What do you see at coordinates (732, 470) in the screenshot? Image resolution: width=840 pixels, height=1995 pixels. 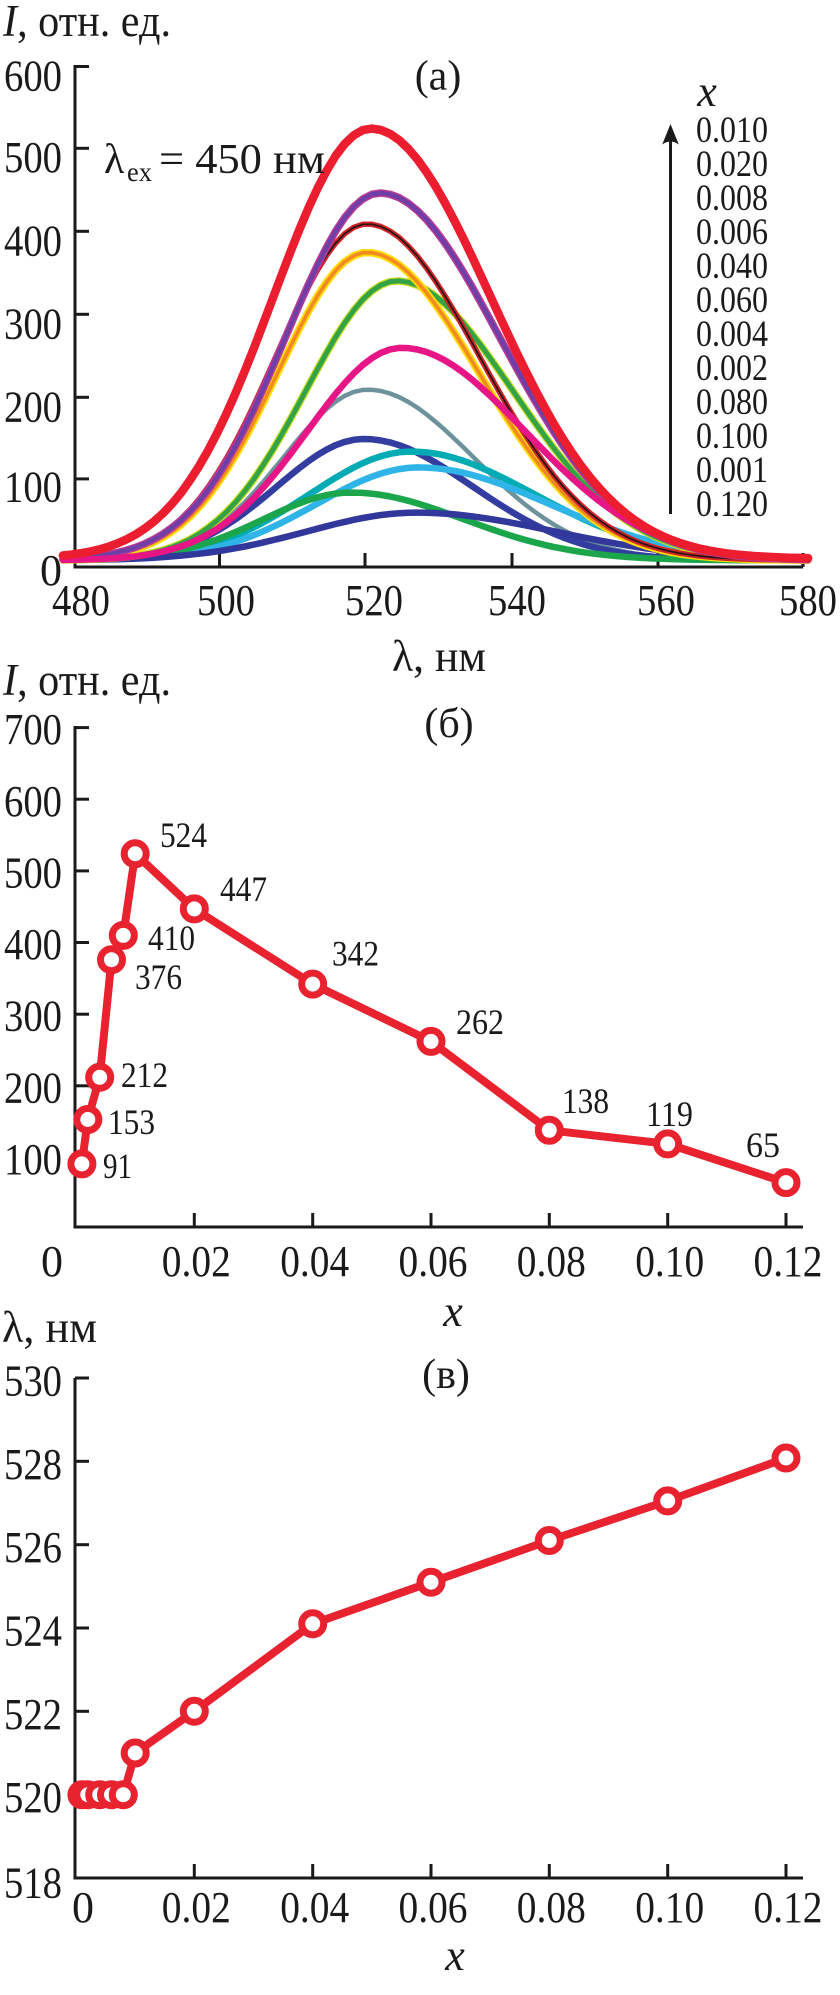 I see `svg-text: 0.001` at bounding box center [732, 470].